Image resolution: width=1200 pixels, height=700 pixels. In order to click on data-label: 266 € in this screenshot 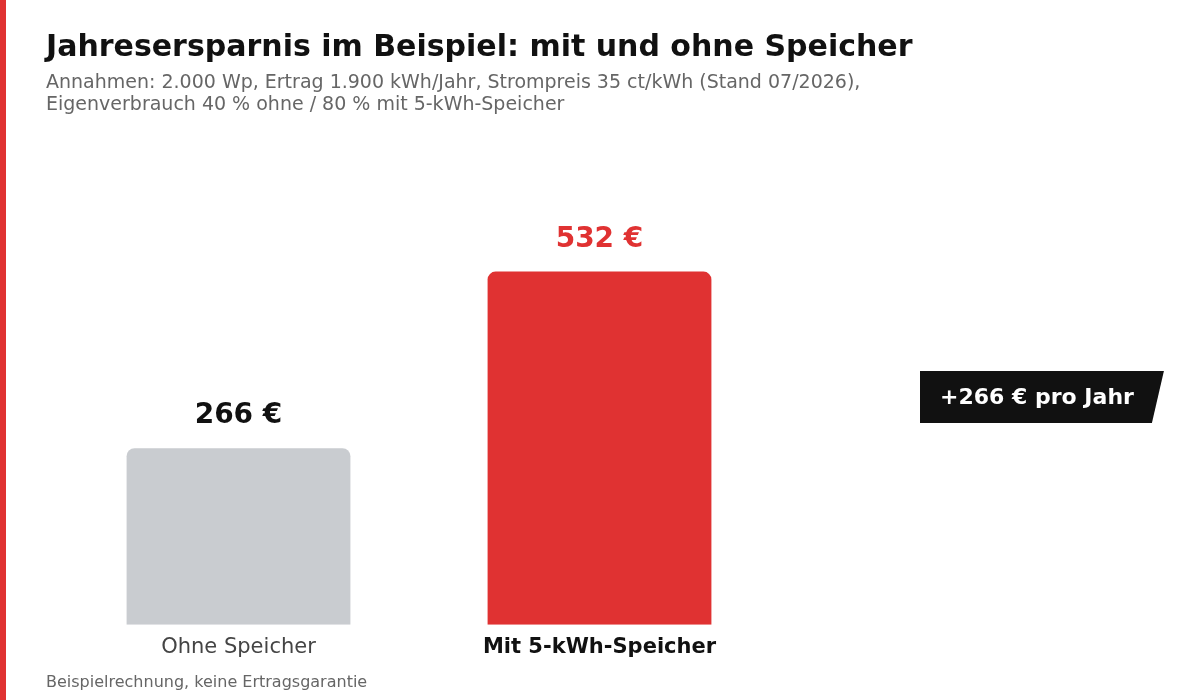, I will do `click(238, 414)`.